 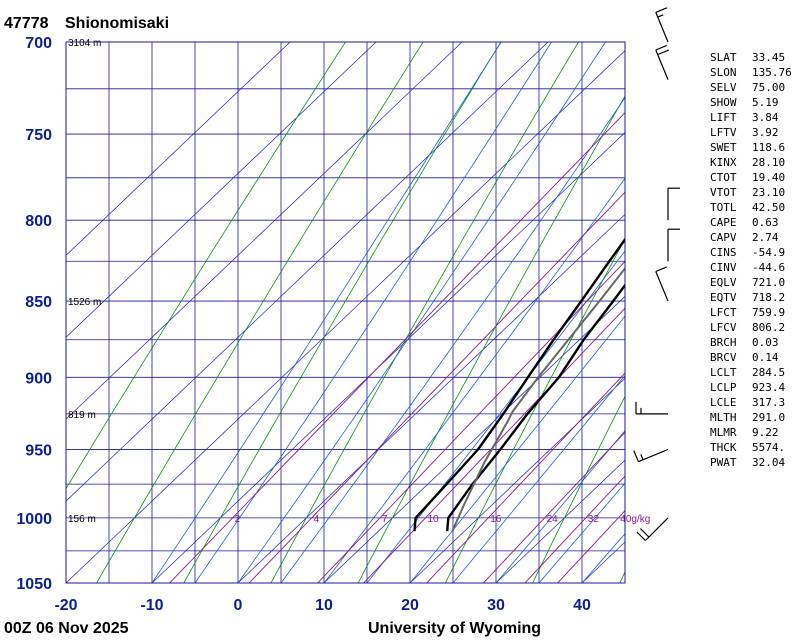 What do you see at coordinates (434, 519) in the screenshot?
I see `mixing-ratio-label: 10` at bounding box center [434, 519].